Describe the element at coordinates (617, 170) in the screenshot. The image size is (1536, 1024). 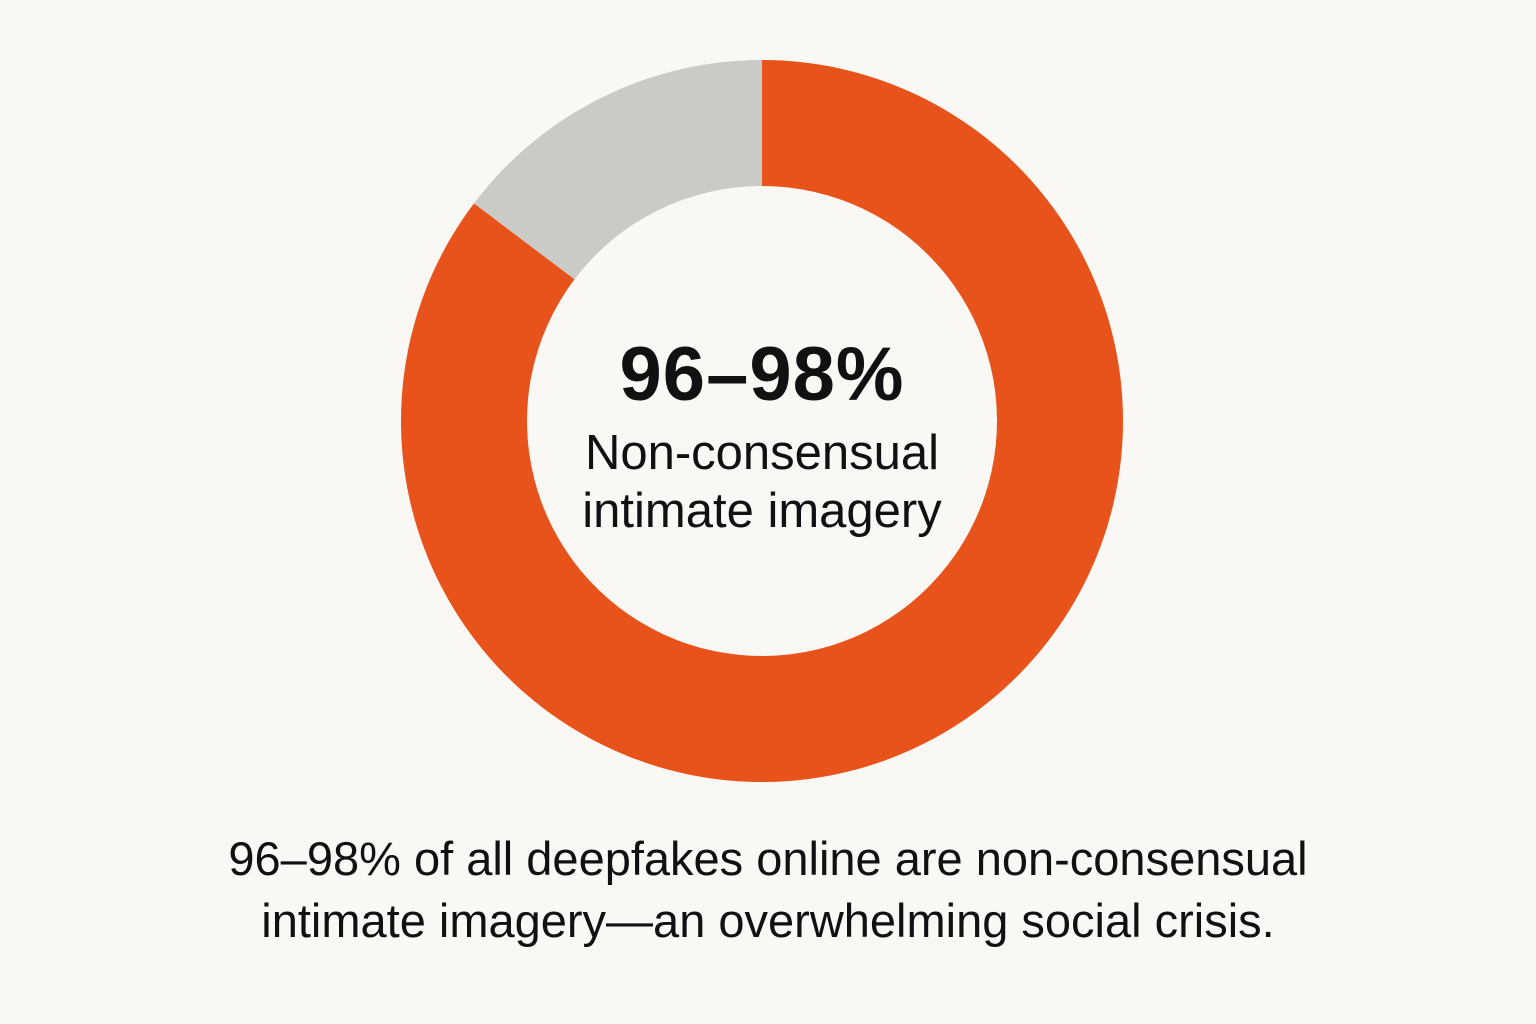
I see `slice-other` at that location.